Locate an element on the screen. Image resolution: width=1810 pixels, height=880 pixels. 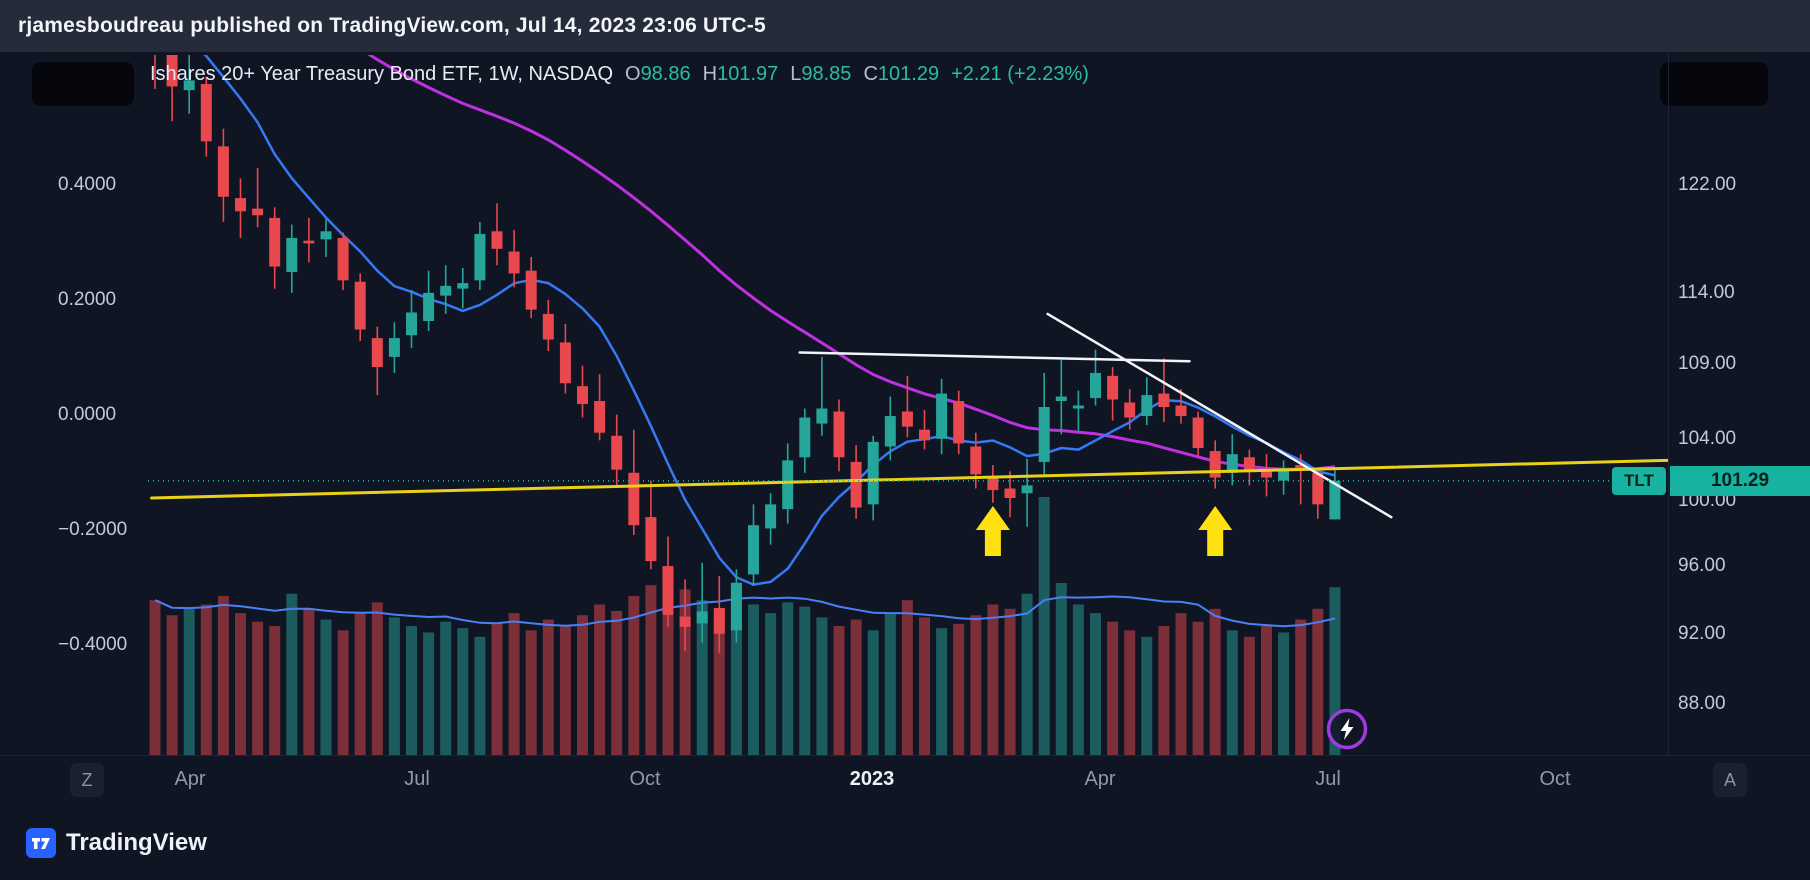
left-price-tick: −0.2000 is located at coordinates (93, 529).